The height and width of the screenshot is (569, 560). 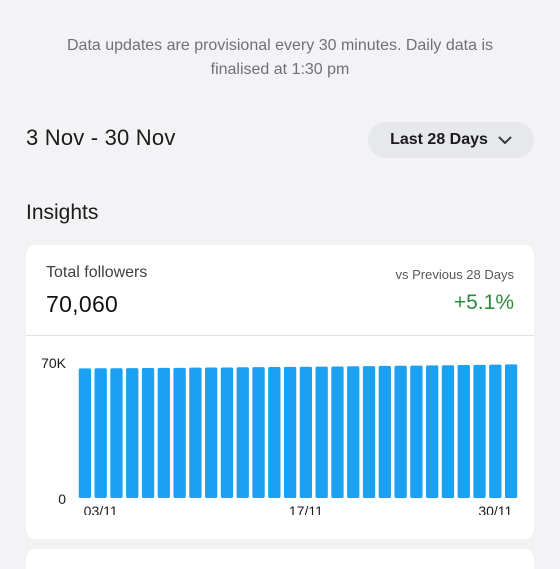 What do you see at coordinates (101, 509) in the screenshot?
I see `x-tick-label: 03/11` at bounding box center [101, 509].